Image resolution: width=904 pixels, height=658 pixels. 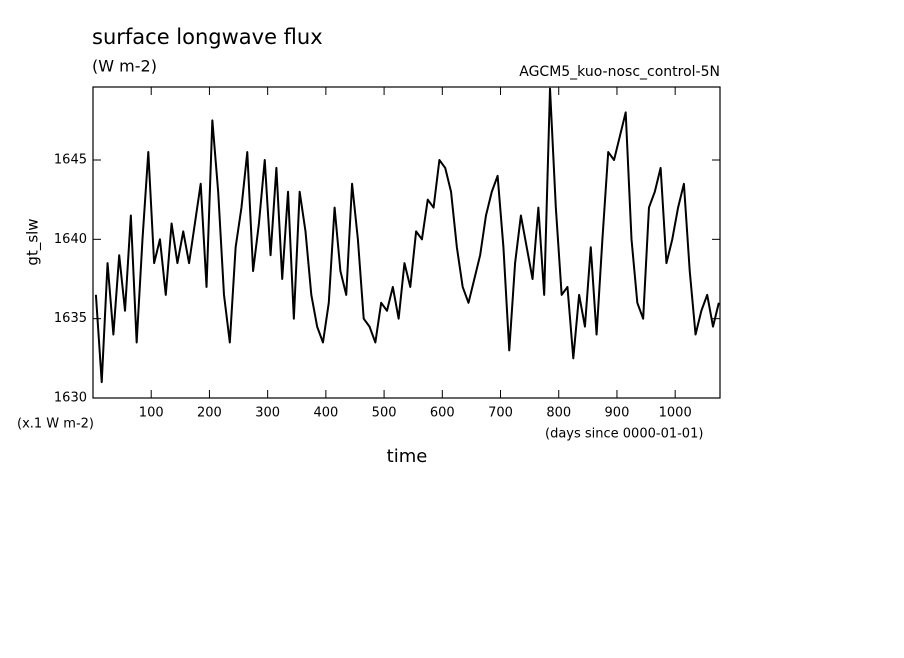 I want to click on y-tick-label: 1640, so click(x=70, y=239).